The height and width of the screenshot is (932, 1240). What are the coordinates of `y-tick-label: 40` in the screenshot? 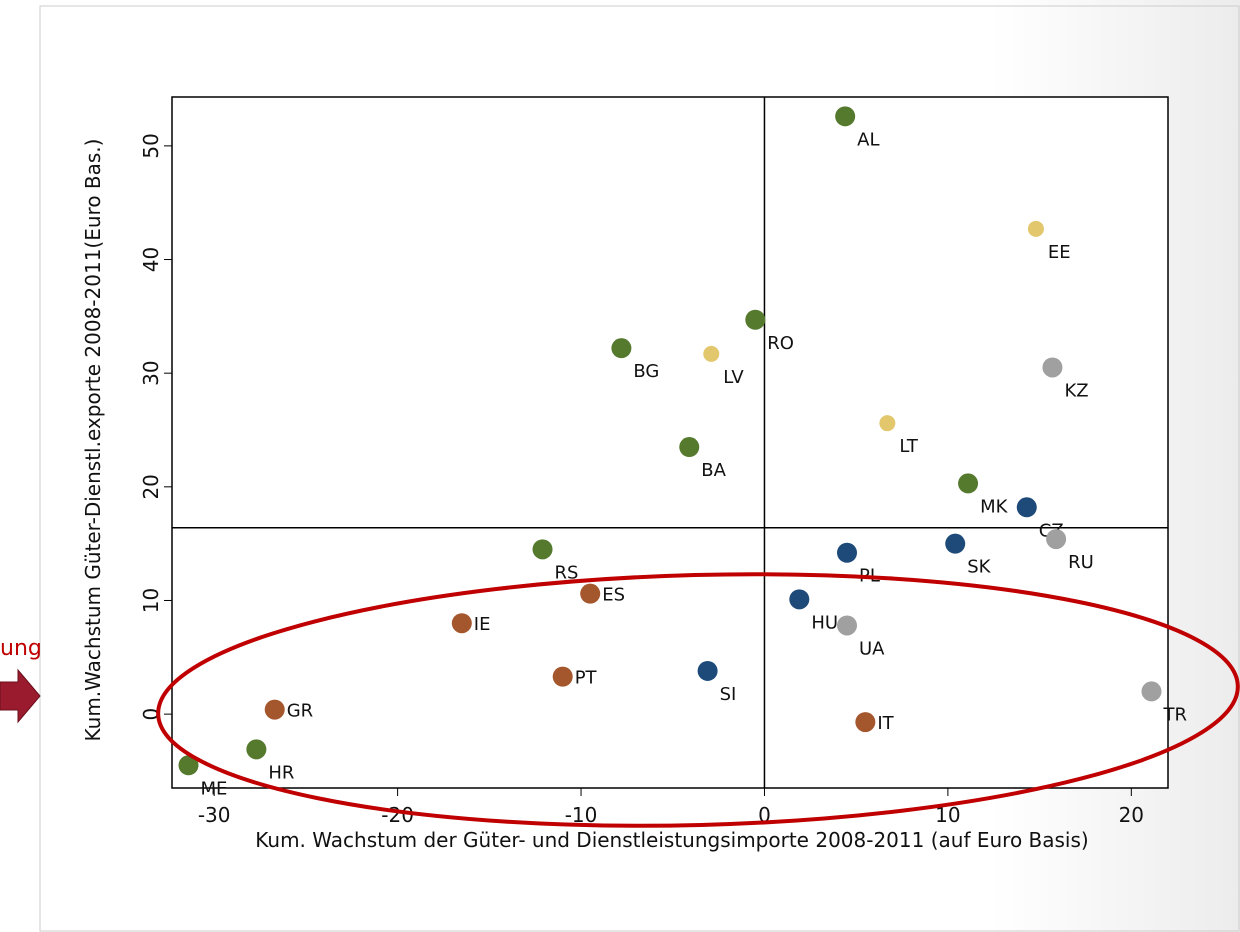 It's located at (151, 259).